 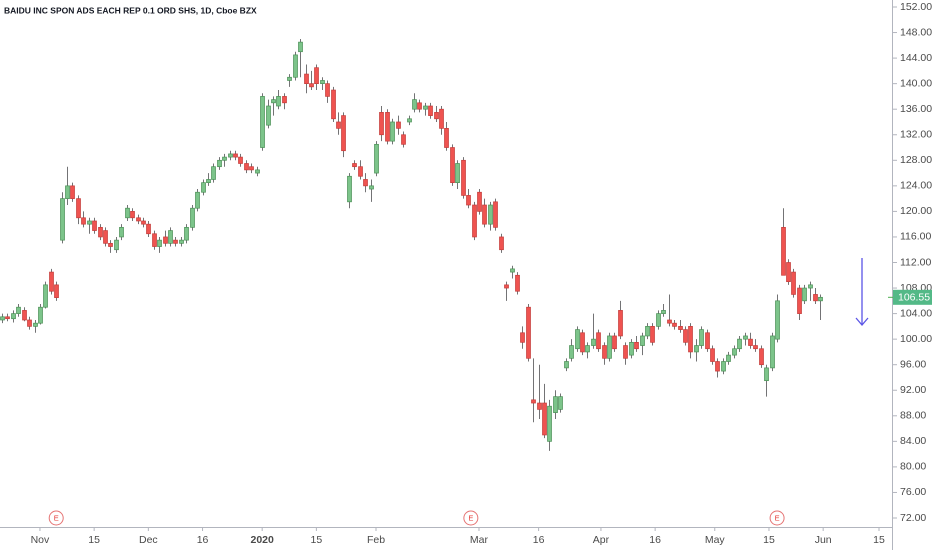 I want to click on x-tick-label: 15, so click(x=769, y=540).